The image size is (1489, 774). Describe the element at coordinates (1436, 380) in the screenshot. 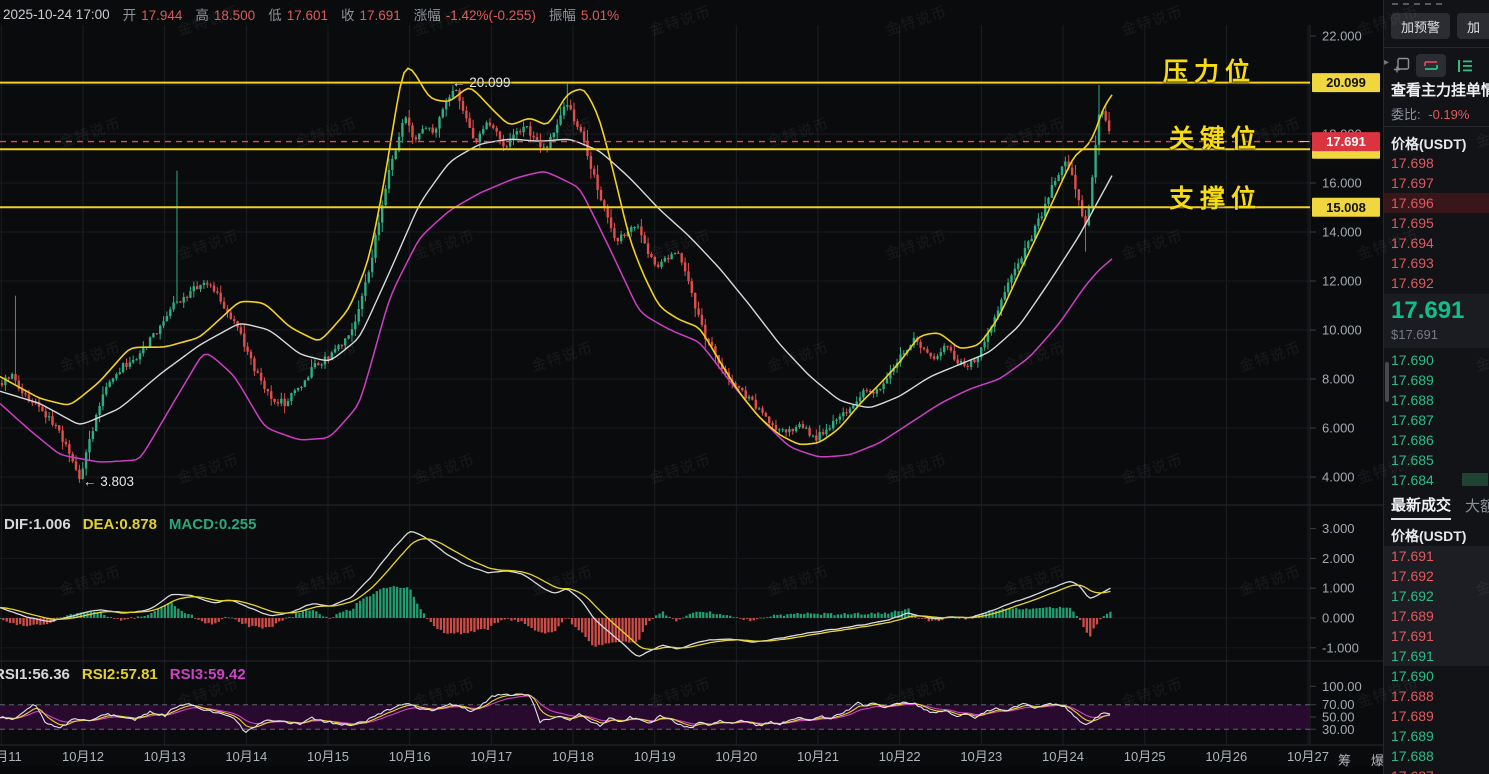

I see `bid-row: 17.689` at that location.